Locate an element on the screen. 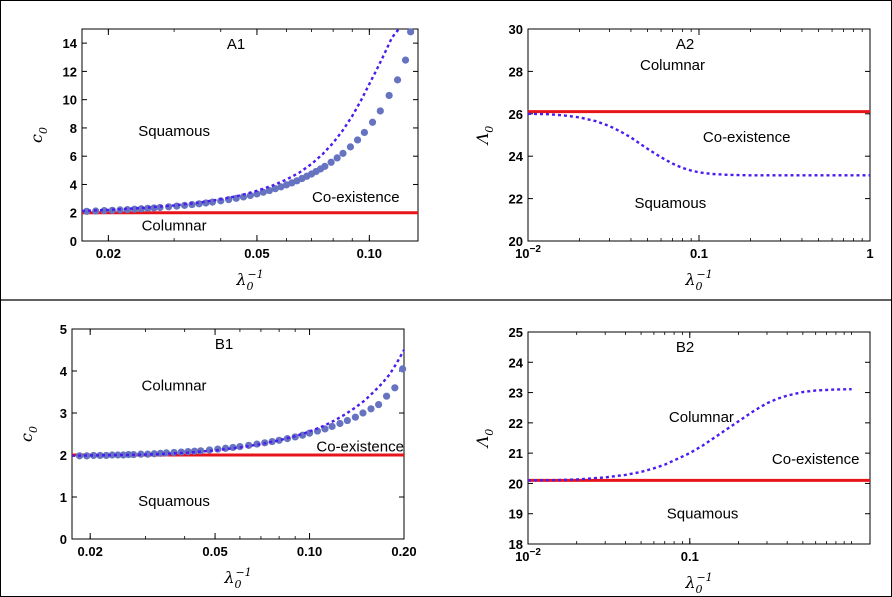 Image resolution: width=892 pixels, height=597 pixels. x-tick-label: 0.10 is located at coordinates (369, 253).